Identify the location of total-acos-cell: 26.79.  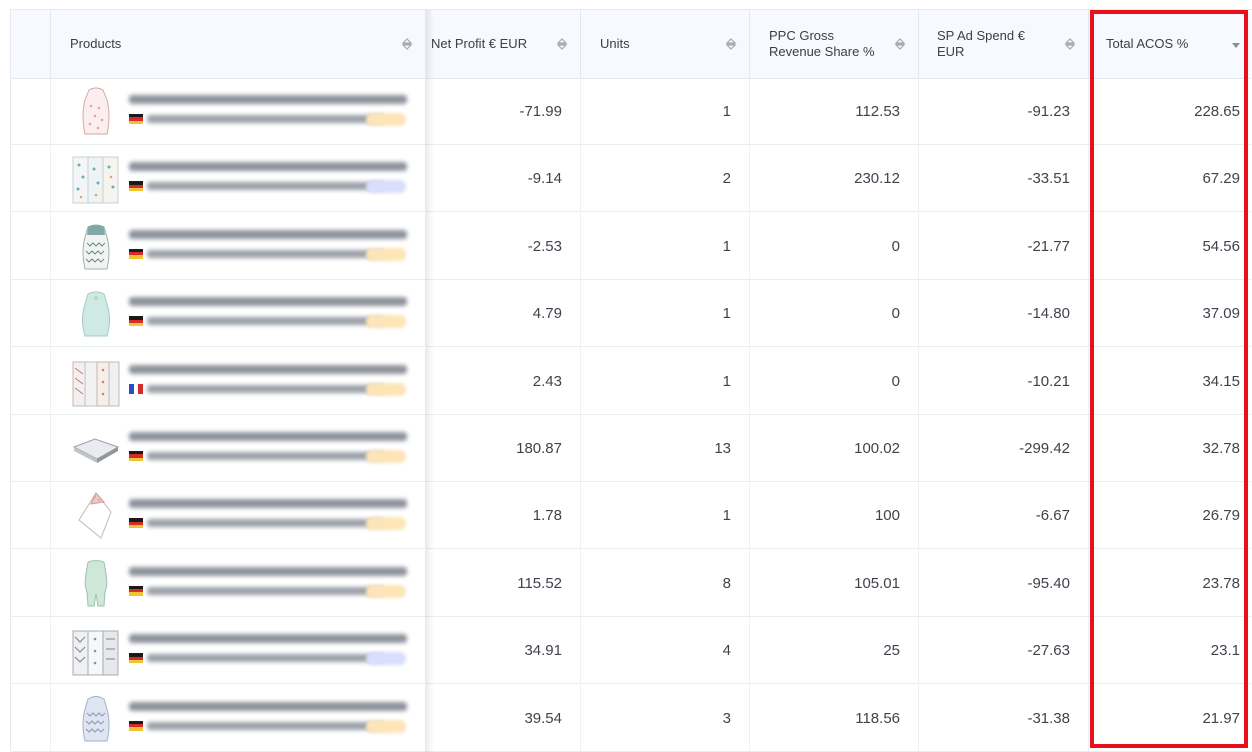
(1221, 516).